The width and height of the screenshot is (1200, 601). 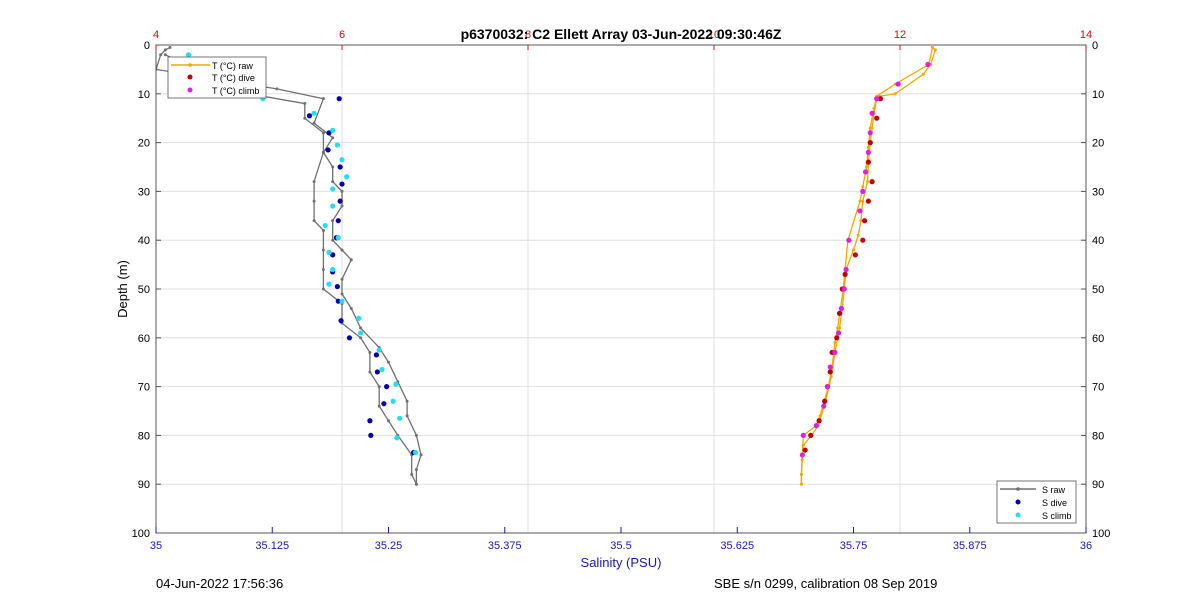 What do you see at coordinates (1036, 502) in the screenshot?
I see `salinity-legend-box` at bounding box center [1036, 502].